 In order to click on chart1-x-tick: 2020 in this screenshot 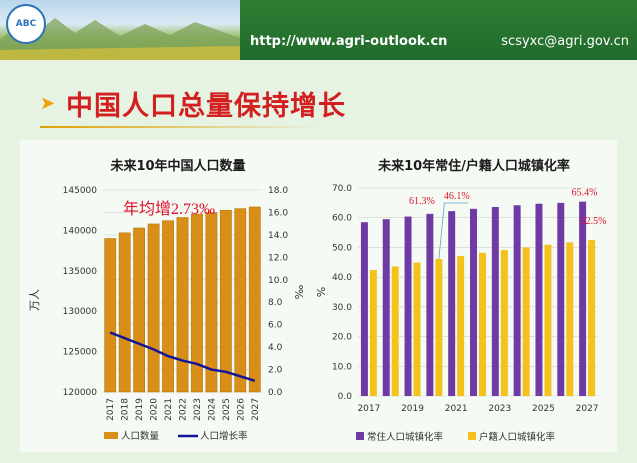, I will do `click(155, 409)`.